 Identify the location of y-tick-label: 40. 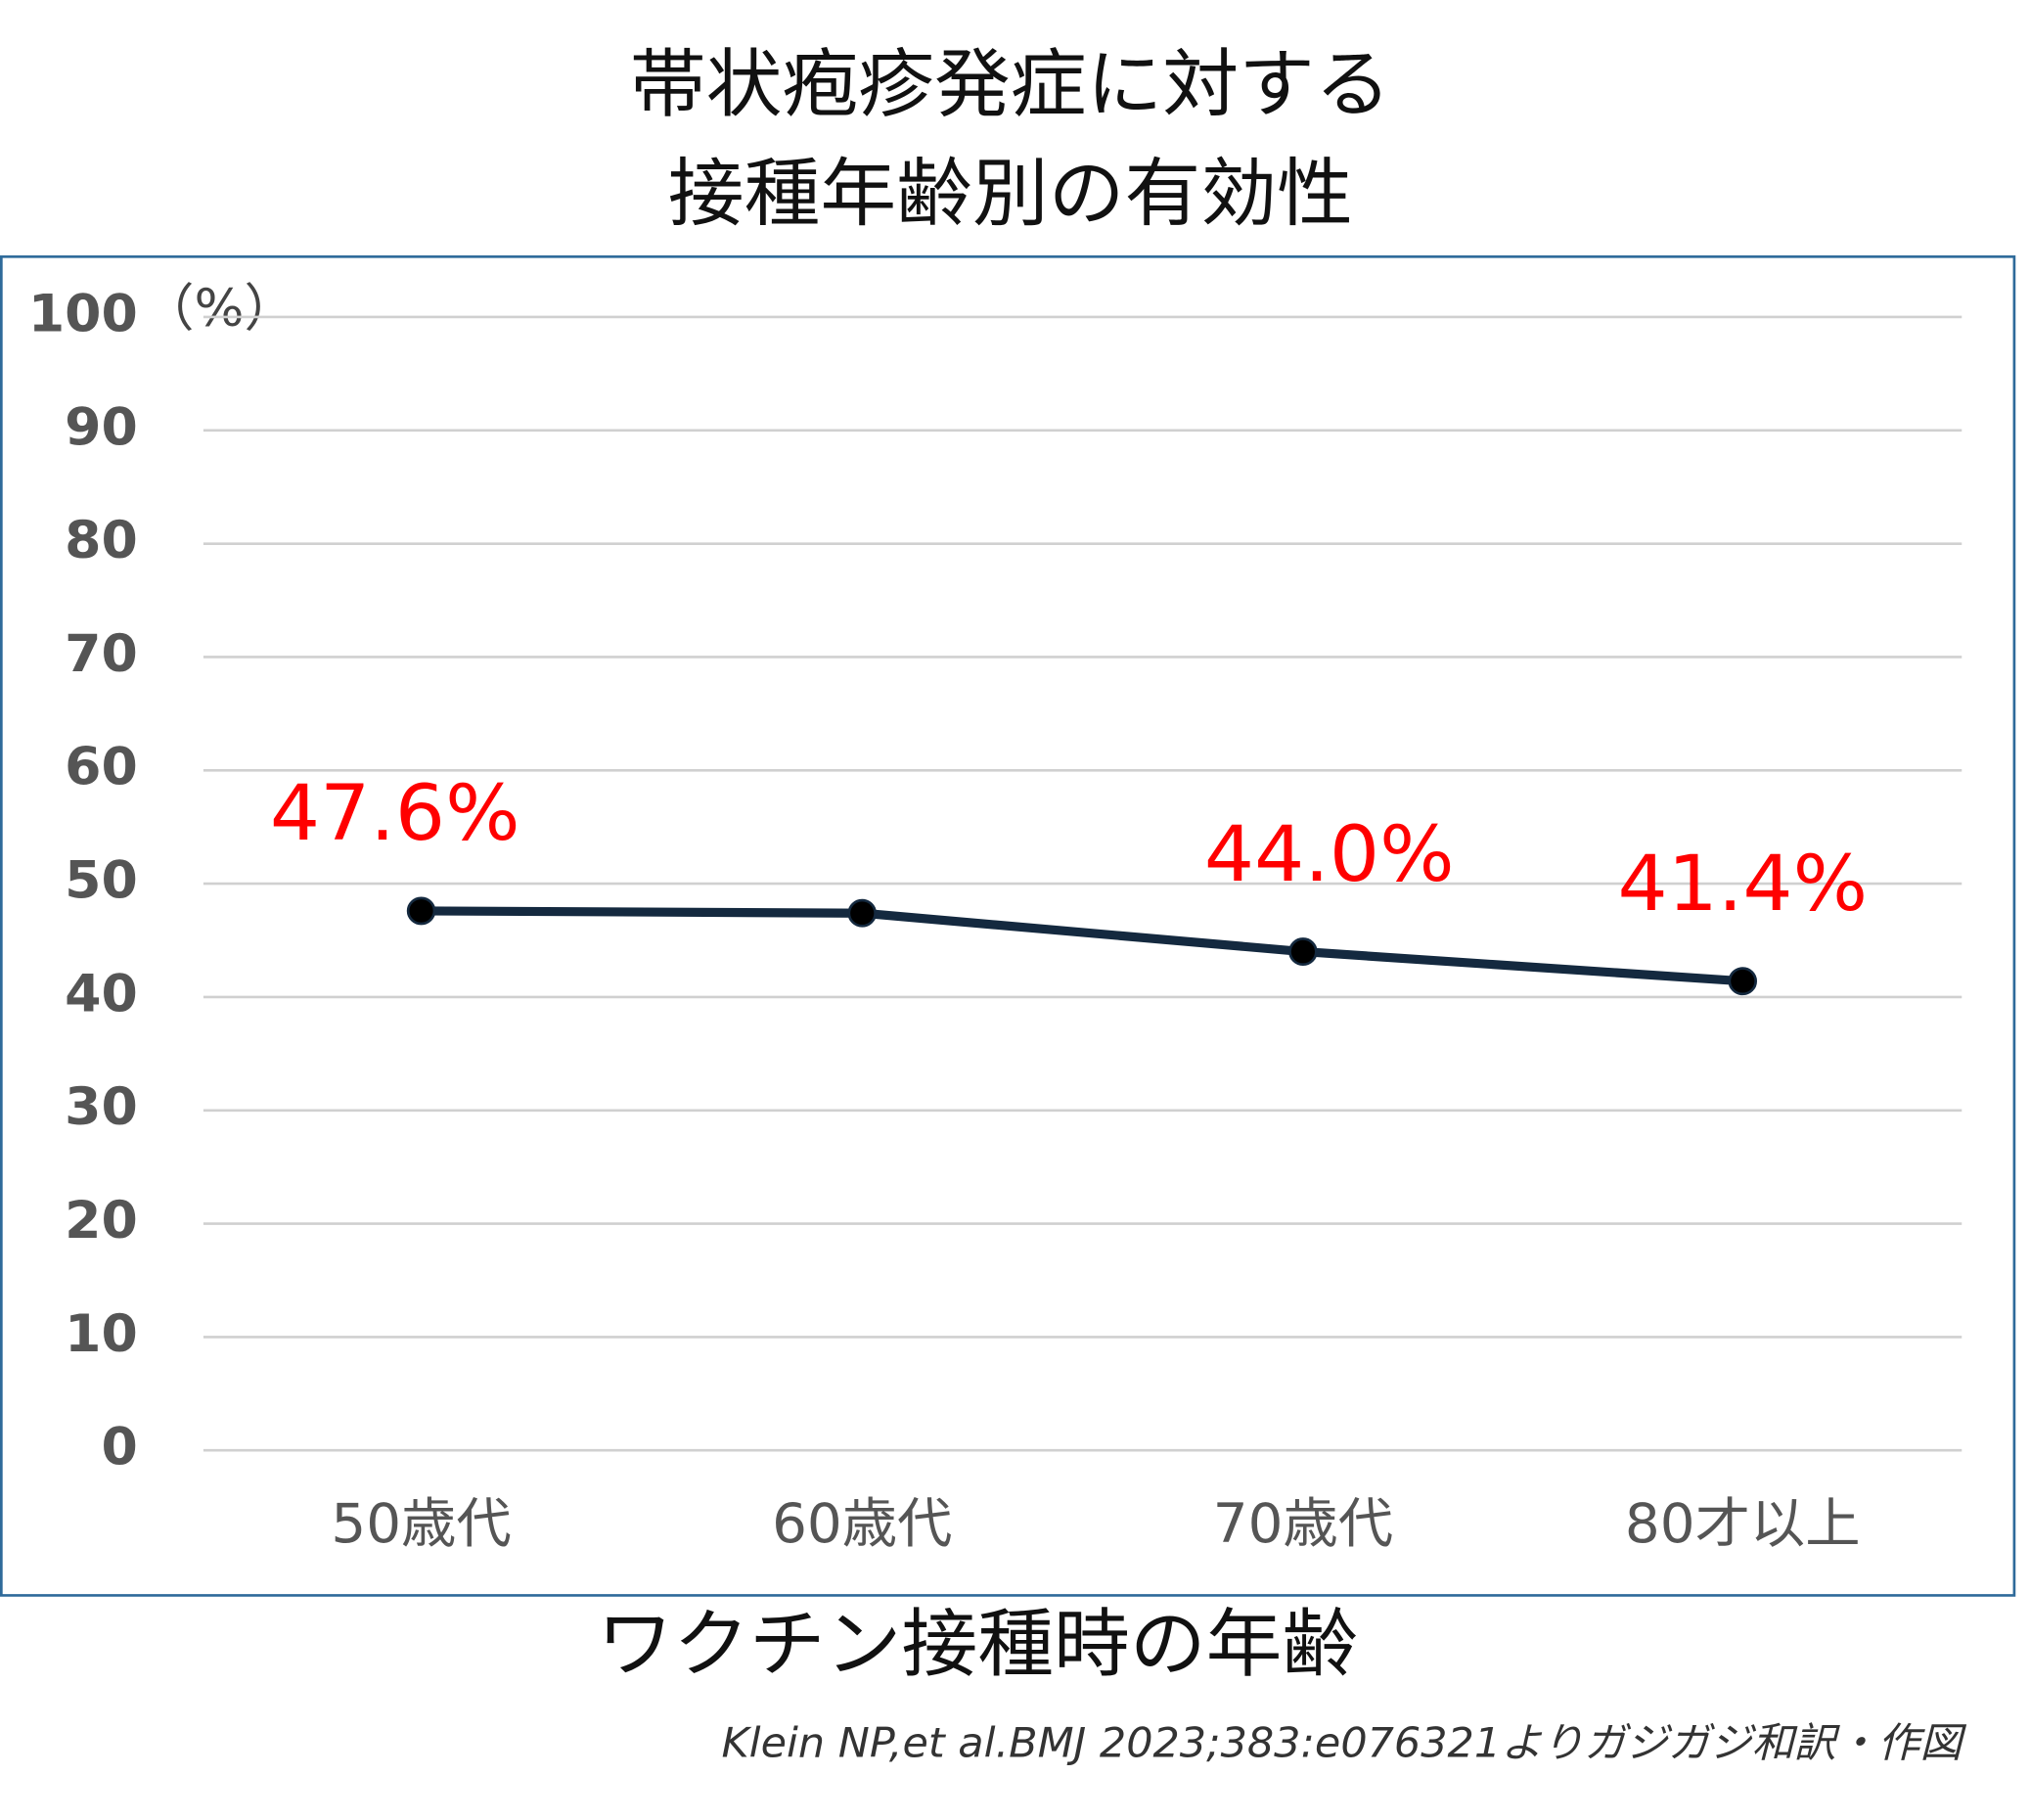
(101, 994).